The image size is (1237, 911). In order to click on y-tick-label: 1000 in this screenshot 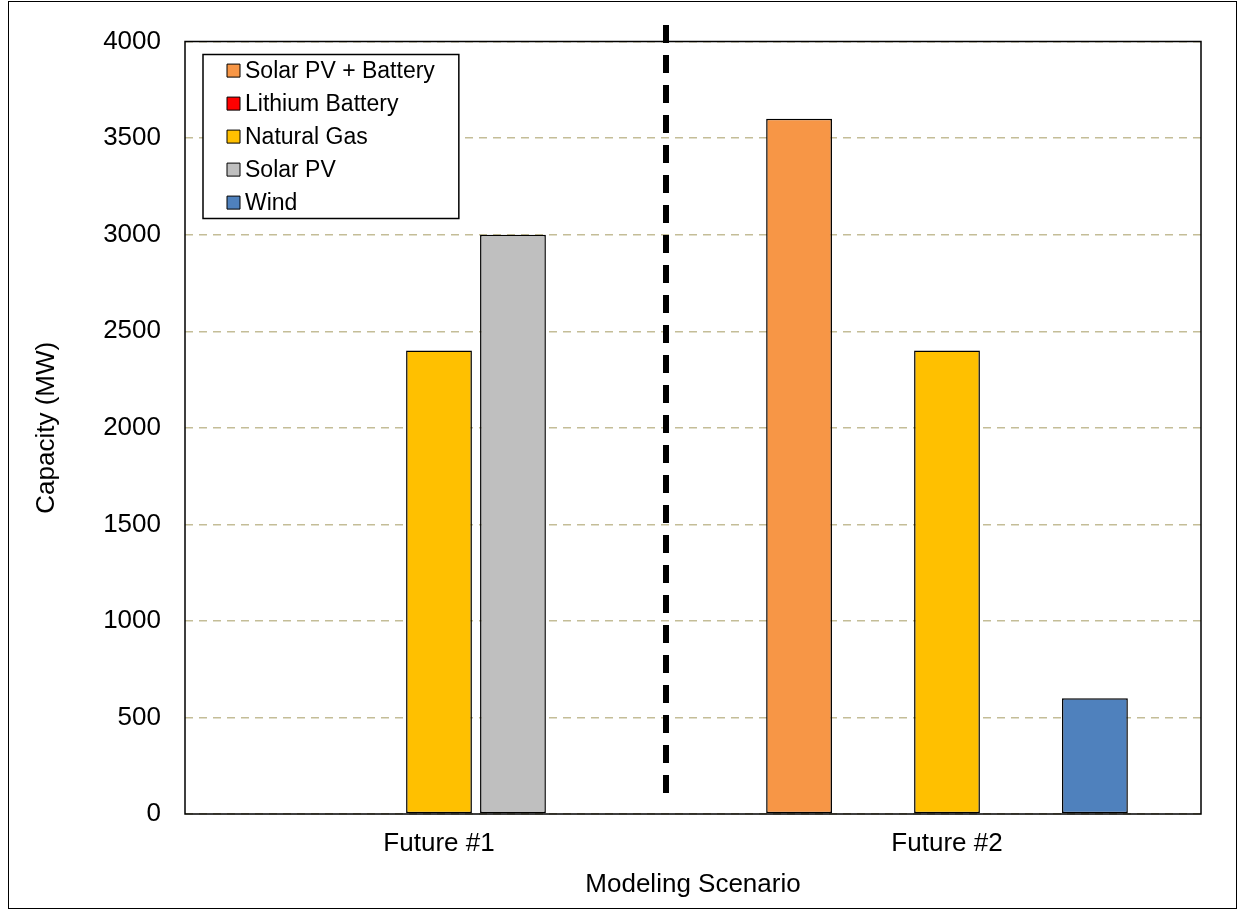, I will do `click(132, 619)`.